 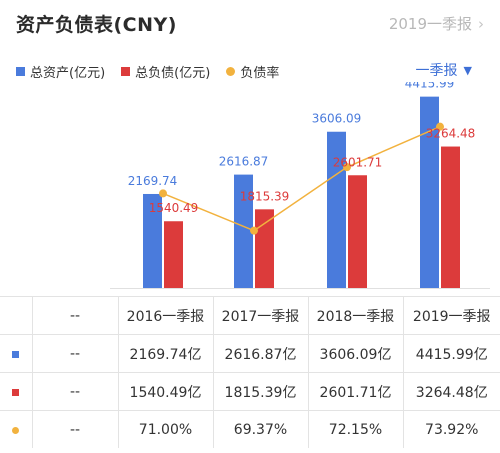 What do you see at coordinates (451, 353) in the screenshot?
I see `table-cell: 4415.99亿` at bounding box center [451, 353].